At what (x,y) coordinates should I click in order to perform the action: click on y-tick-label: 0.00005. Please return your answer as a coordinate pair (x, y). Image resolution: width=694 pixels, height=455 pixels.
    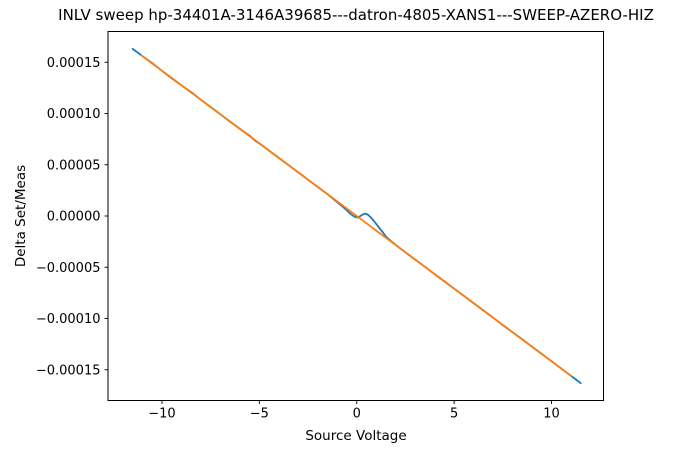
    Looking at the image, I should click on (74, 165).